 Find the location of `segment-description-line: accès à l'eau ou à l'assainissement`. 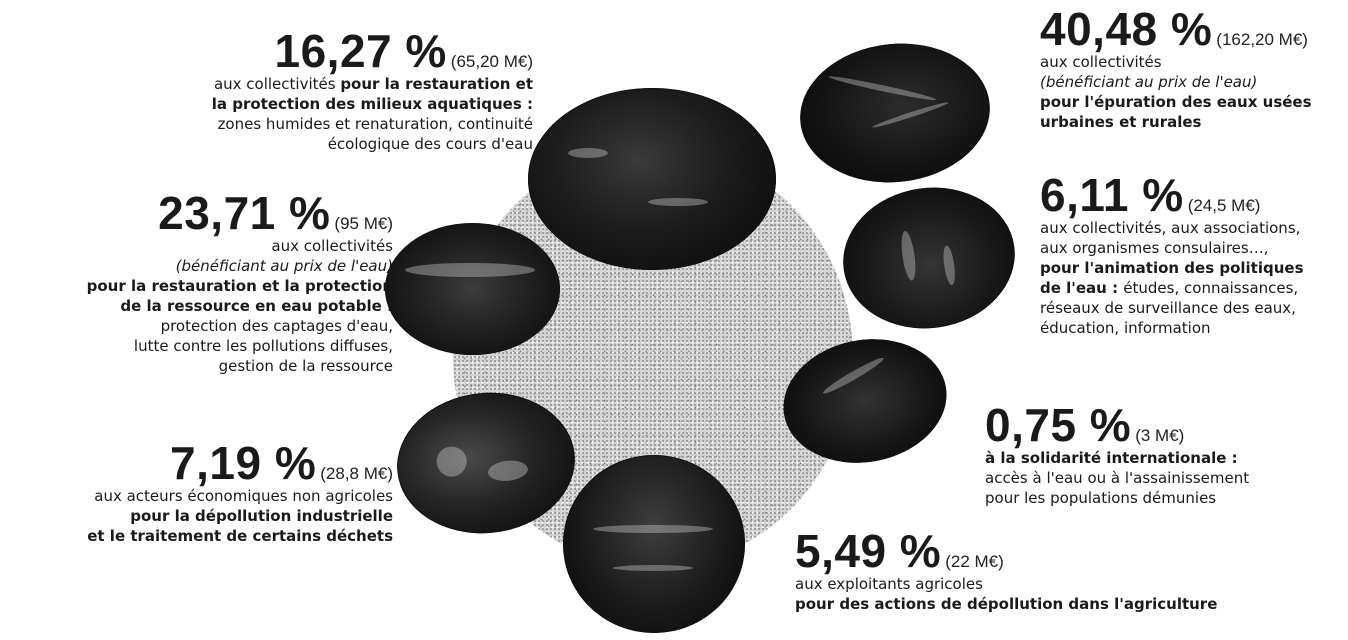

segment-description-line: accès à l'eau ou à l'assainissement is located at coordinates (1117, 478).